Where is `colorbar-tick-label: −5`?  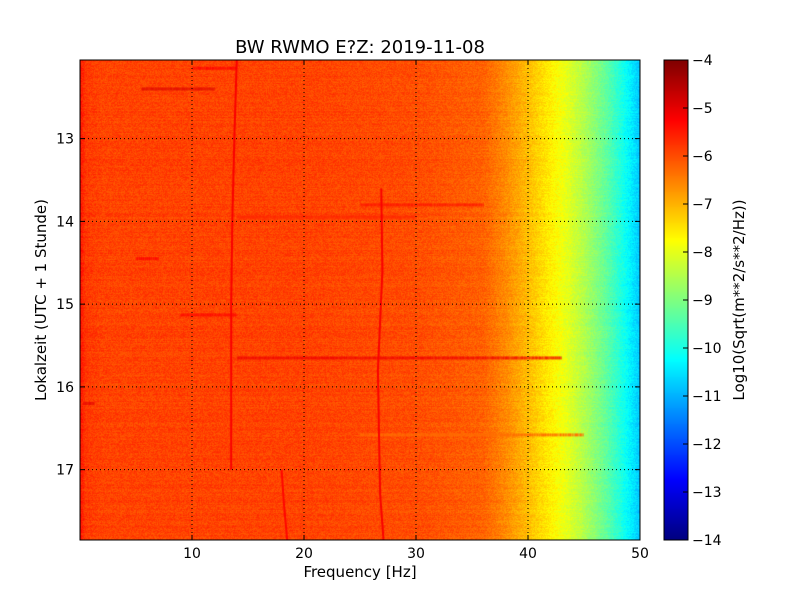
colorbar-tick-label: −5 is located at coordinates (702, 109).